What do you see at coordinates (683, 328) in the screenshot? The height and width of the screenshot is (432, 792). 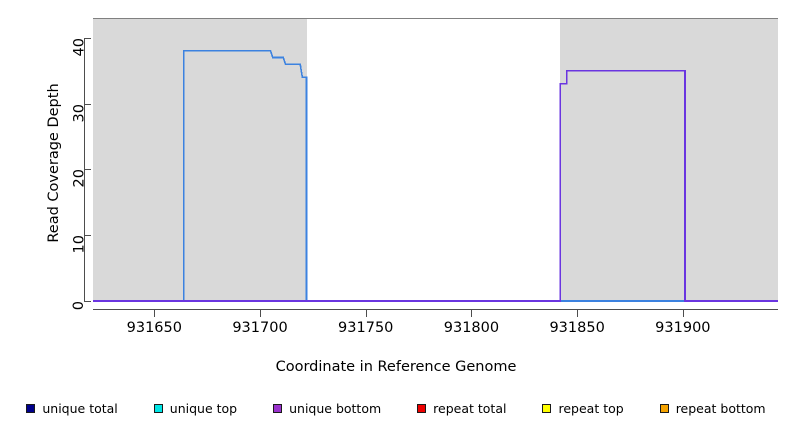 I see `x-tick-label: 931900` at bounding box center [683, 328].